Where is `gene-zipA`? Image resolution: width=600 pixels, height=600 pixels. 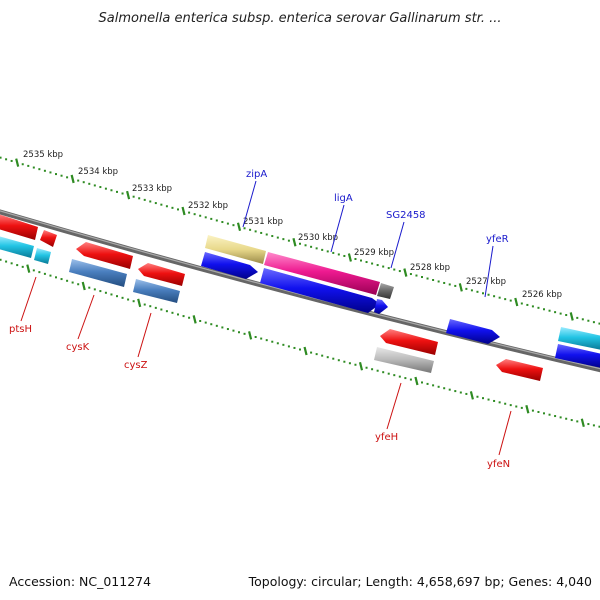
gene-zipA is located at coordinates (235, 249).